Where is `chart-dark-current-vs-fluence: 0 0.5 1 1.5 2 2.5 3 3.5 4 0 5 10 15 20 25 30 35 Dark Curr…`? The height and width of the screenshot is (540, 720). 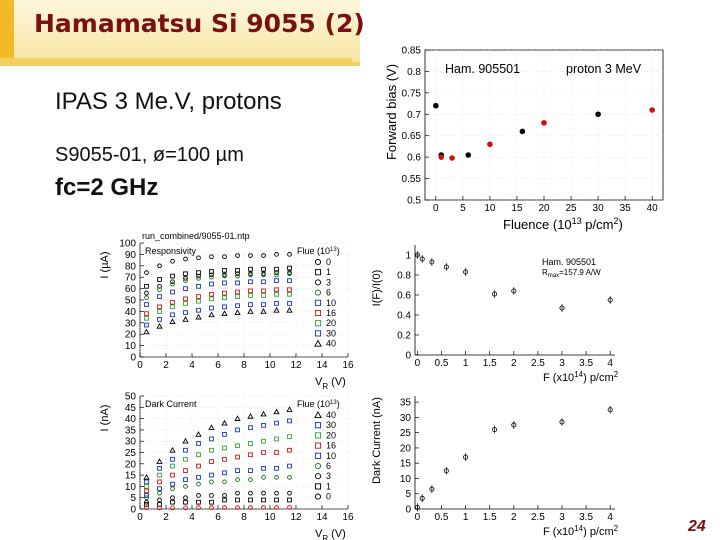
chart-dark-current-vs-fluence: 0 0.5 1 1.5 2 2.5 3 3.5 4 0 5 10 15 20 25 30 35 Dark Curr… is located at coordinates (495, 467).